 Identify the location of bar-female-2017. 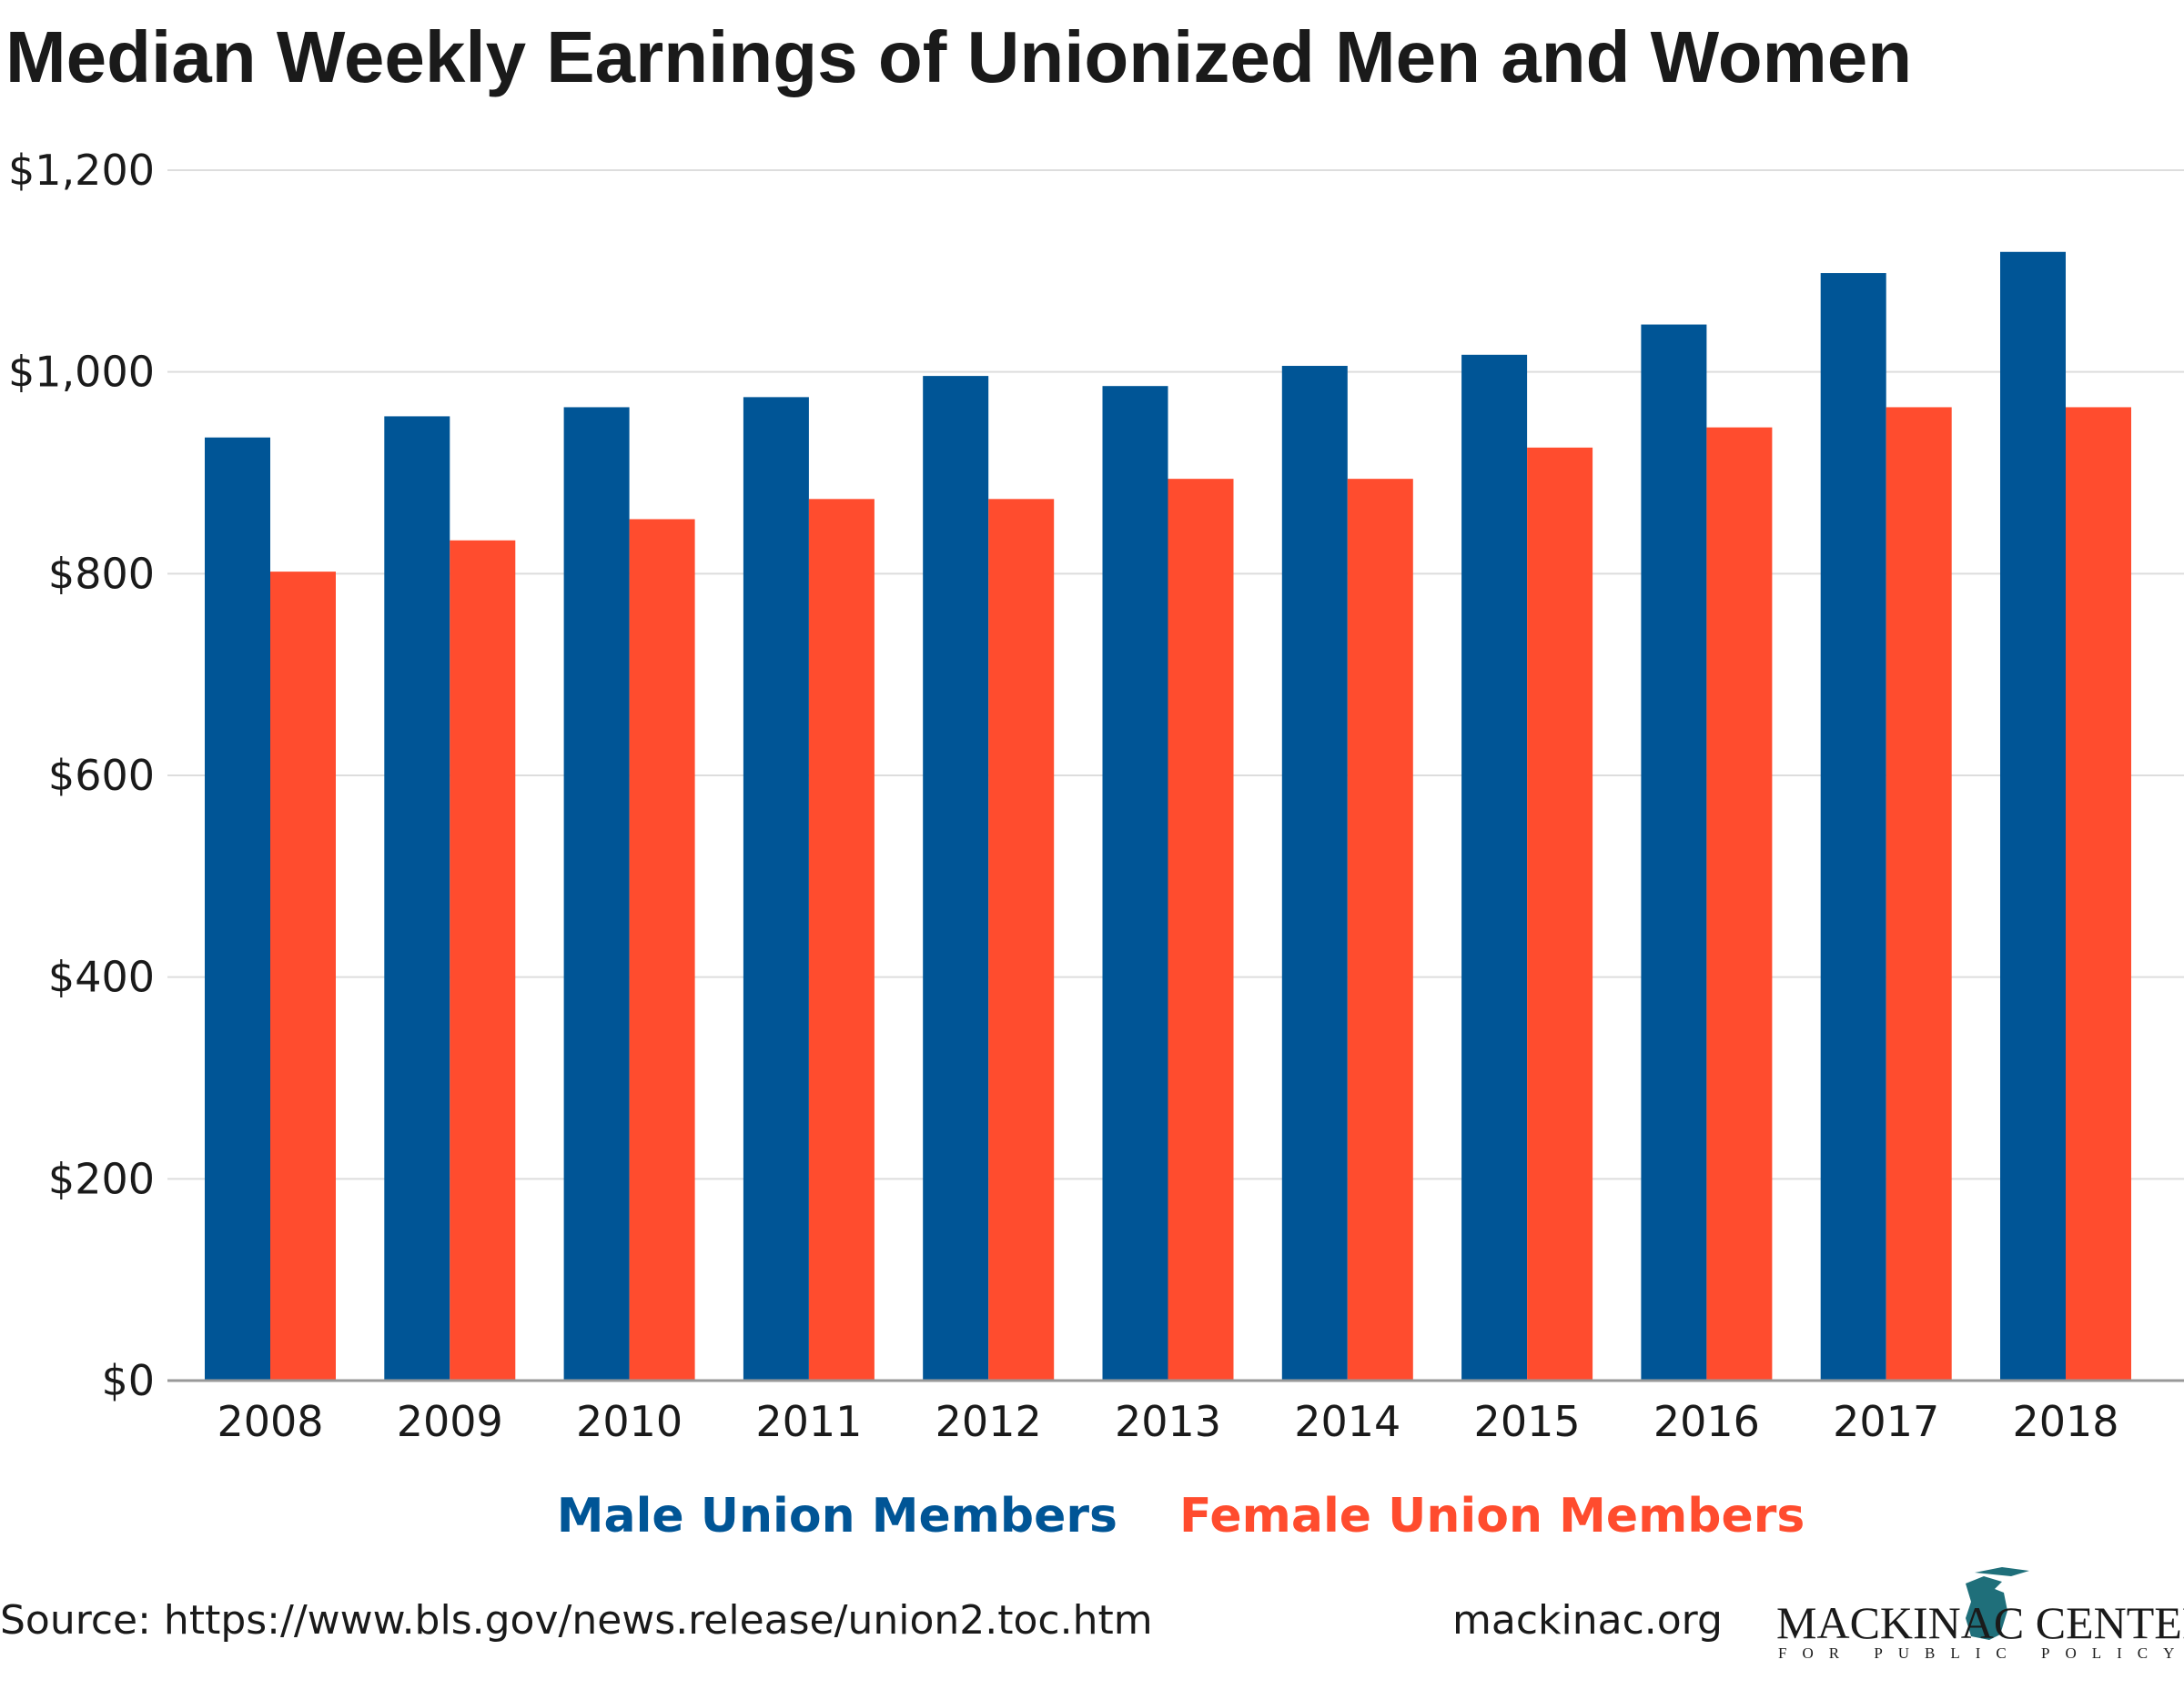
(1919, 894).